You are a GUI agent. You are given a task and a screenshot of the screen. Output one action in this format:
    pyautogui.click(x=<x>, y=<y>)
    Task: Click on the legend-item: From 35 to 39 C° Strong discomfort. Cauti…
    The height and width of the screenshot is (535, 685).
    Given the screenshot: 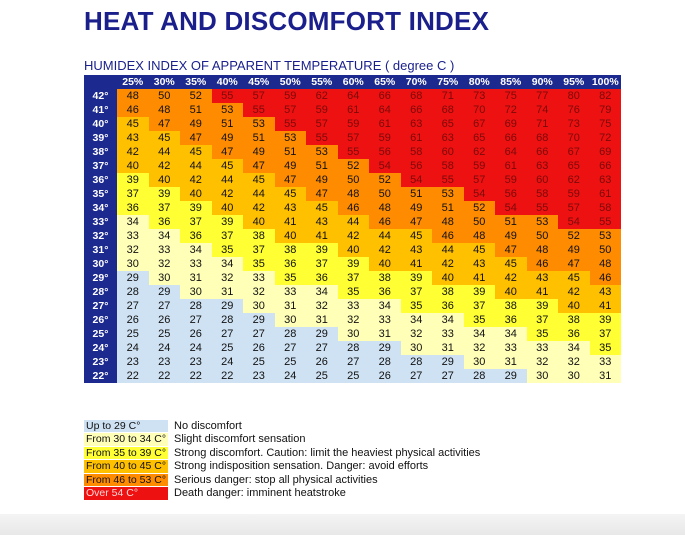 What is the action you would take?
    pyautogui.click(x=282, y=453)
    